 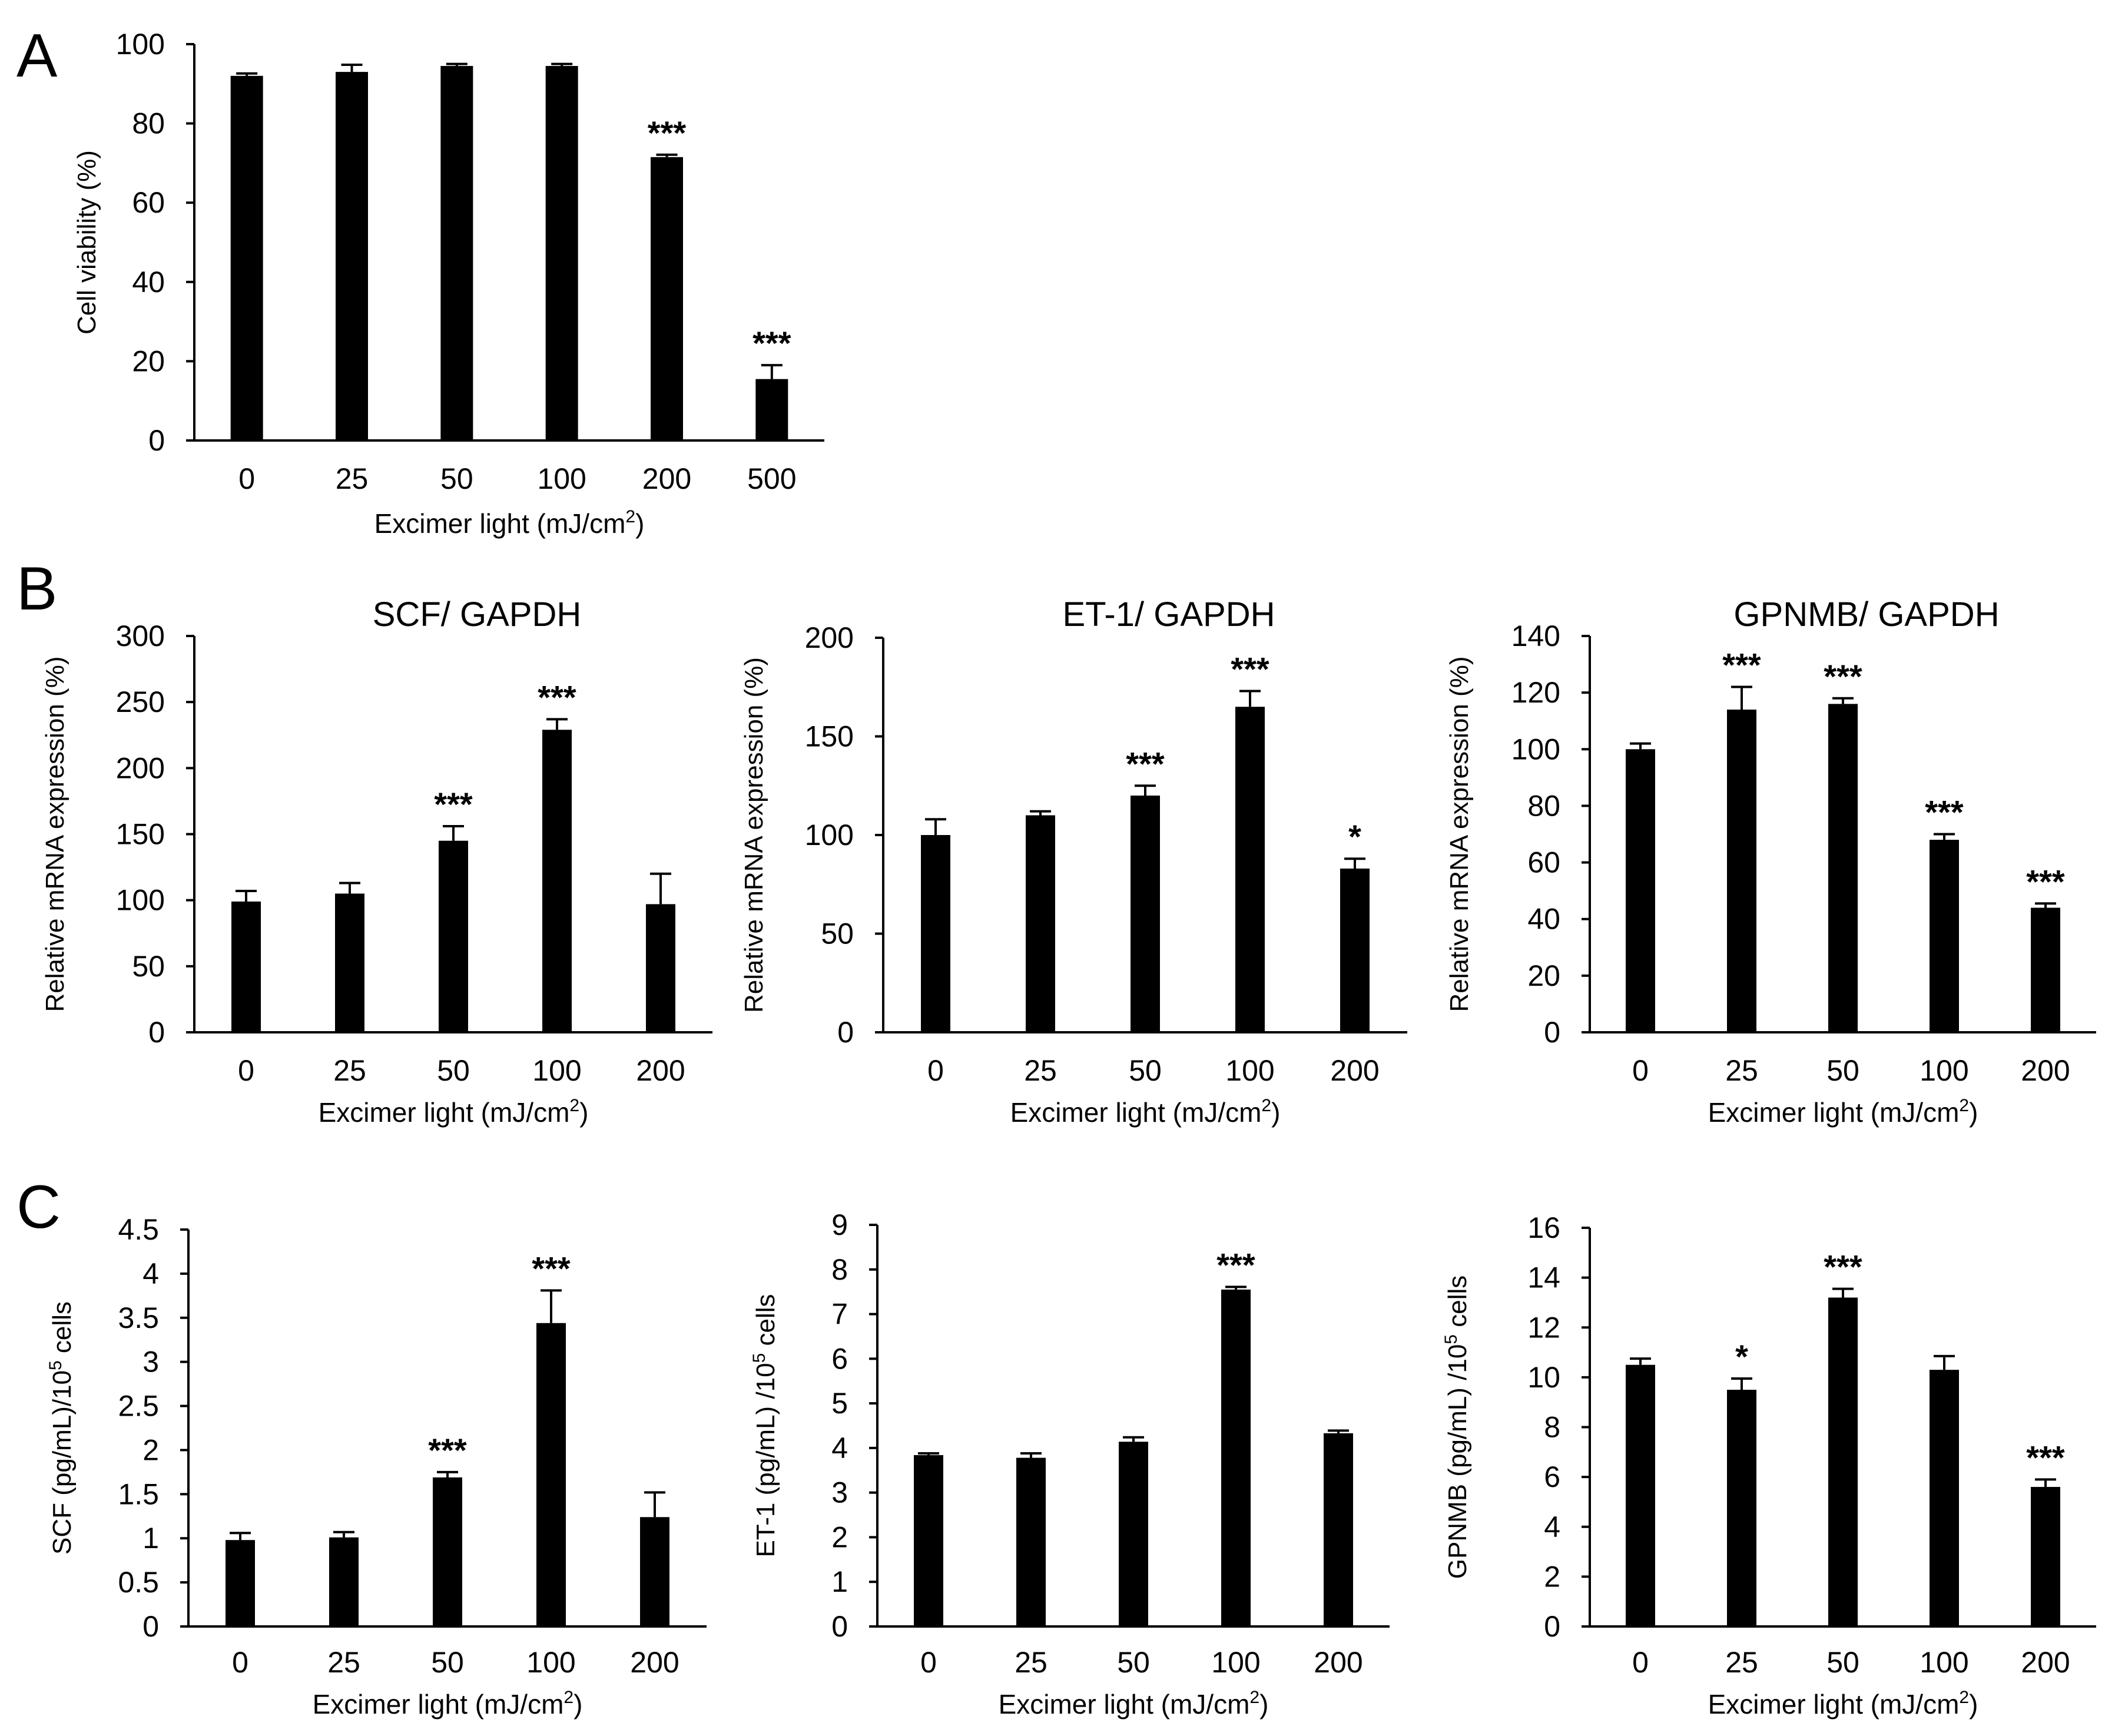 I want to click on y-tick-label: 150, so click(x=829, y=736).